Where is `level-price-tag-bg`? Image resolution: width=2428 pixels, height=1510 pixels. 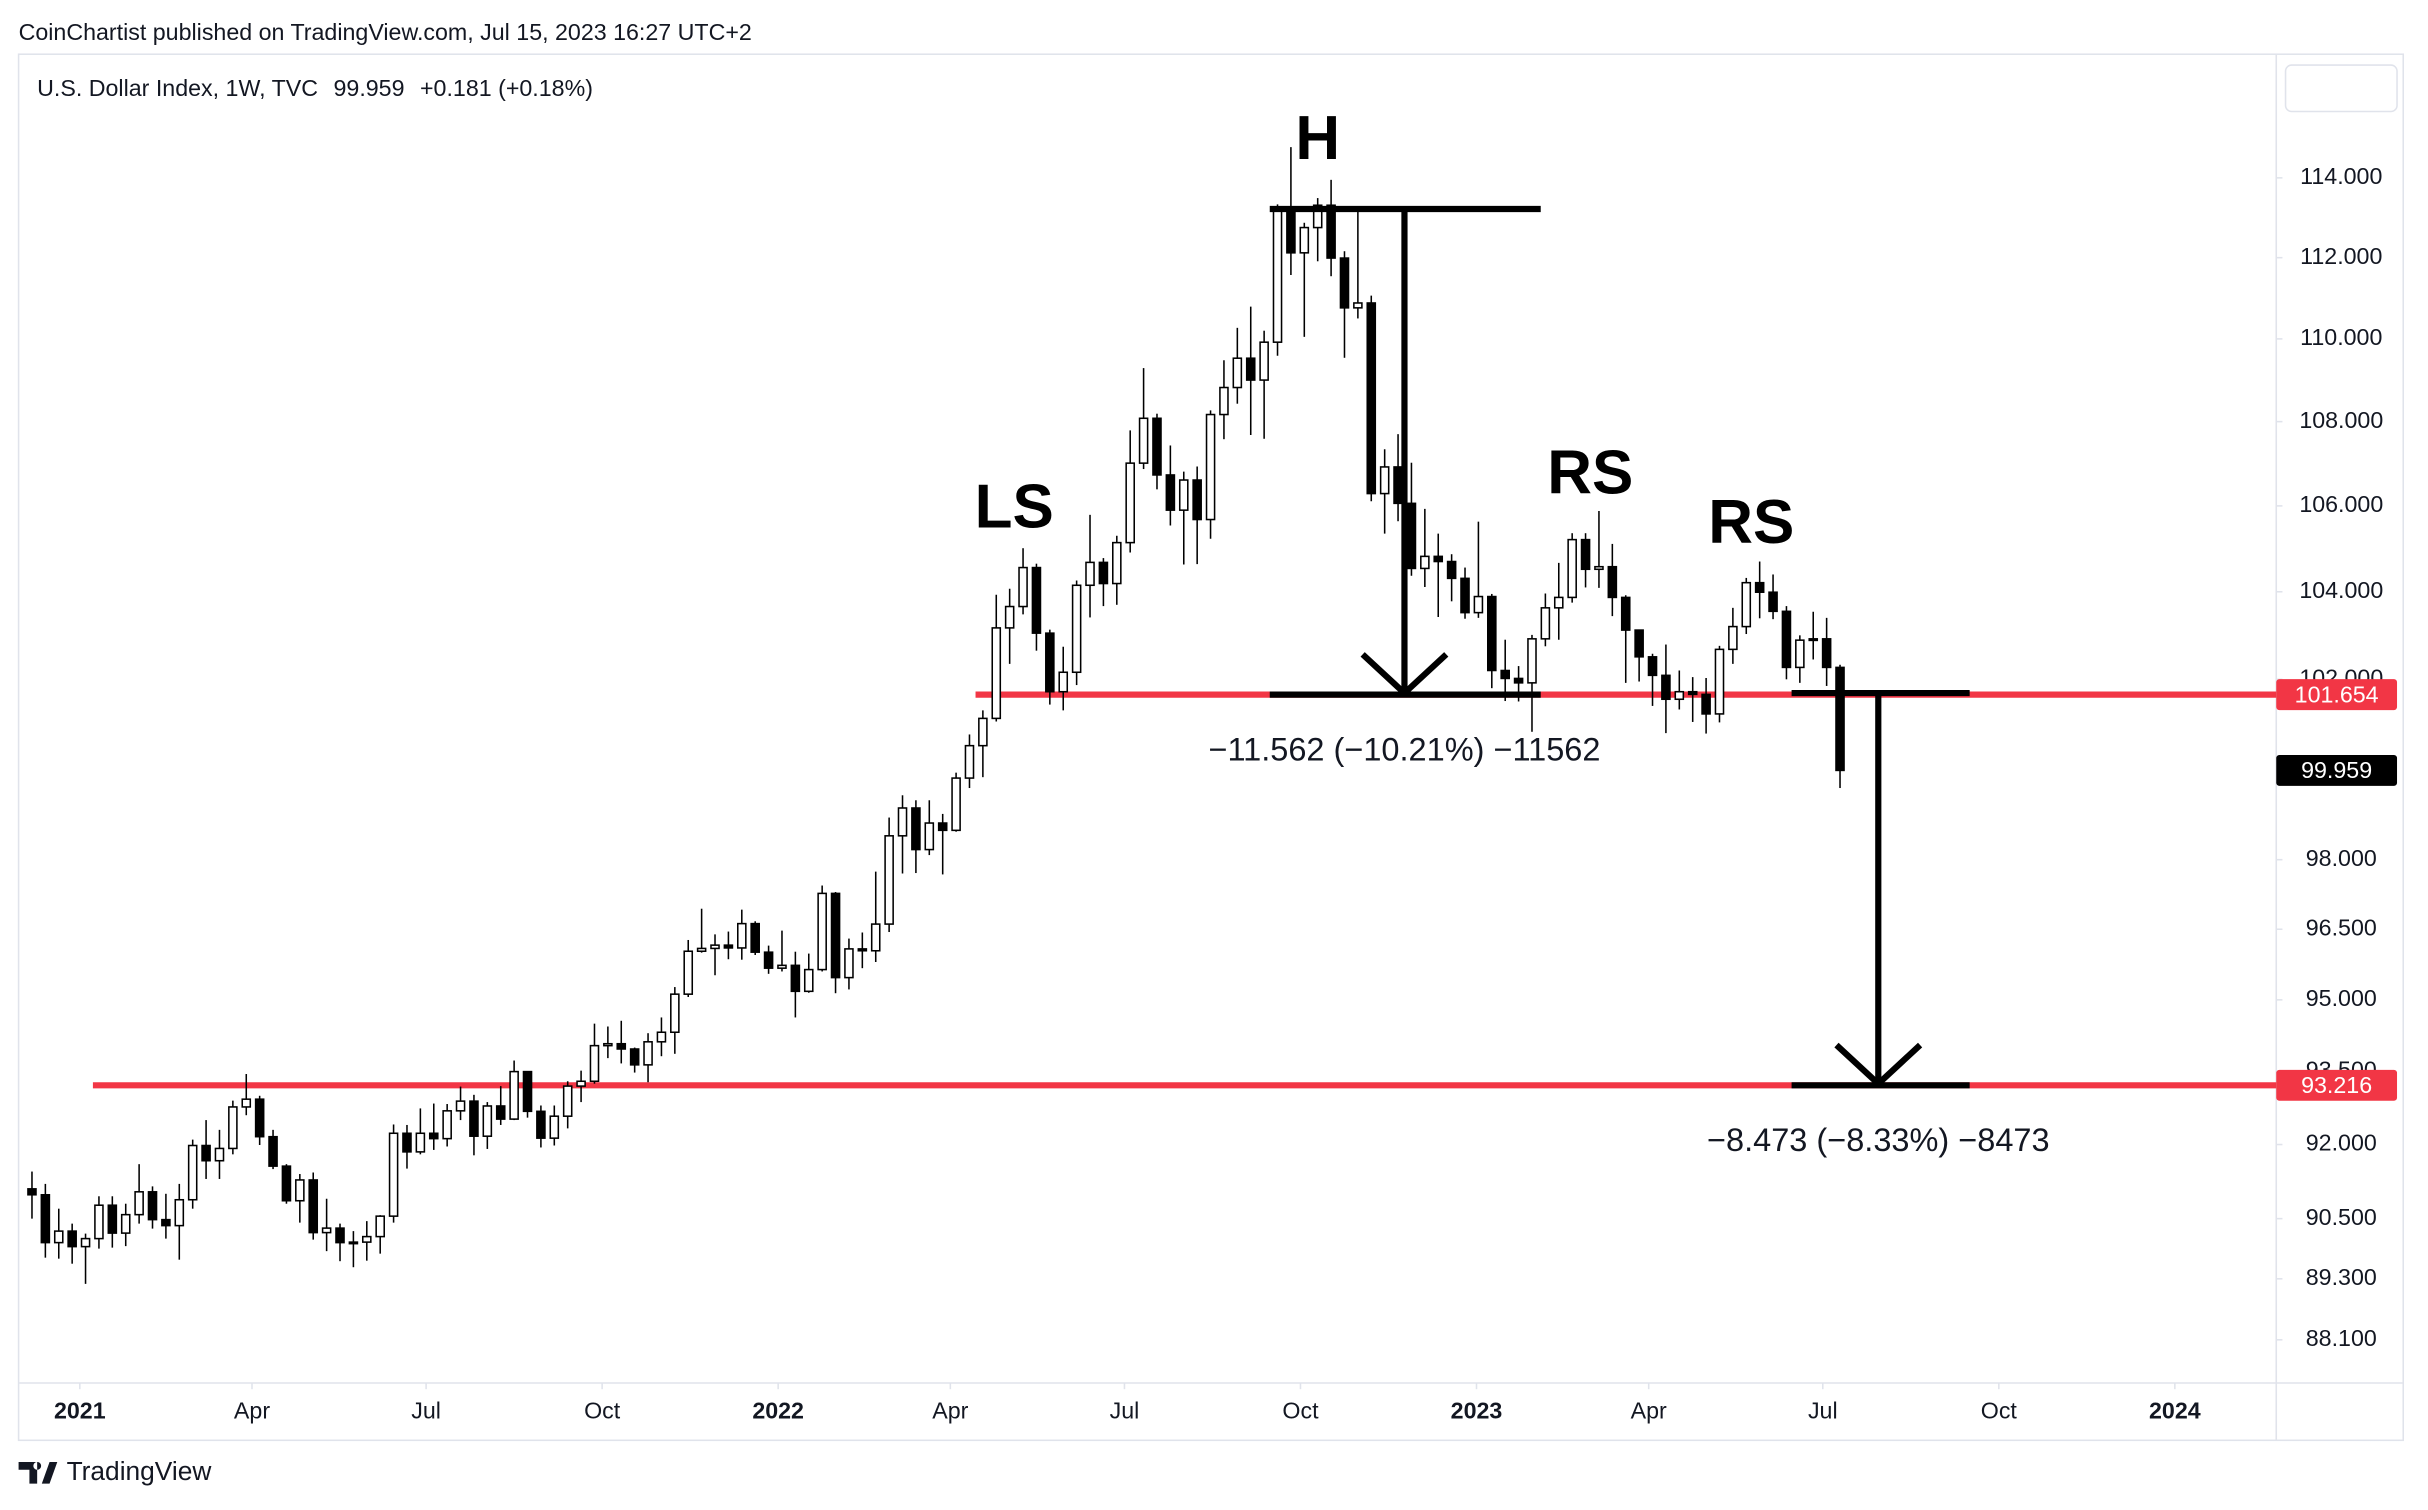 level-price-tag-bg is located at coordinates (2337, 695).